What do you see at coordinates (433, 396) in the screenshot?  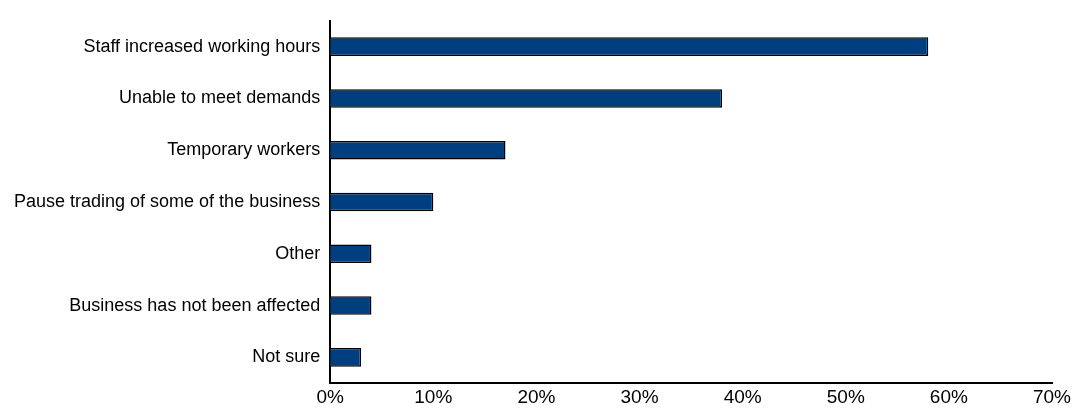 I see `x-tick-label: 10%` at bounding box center [433, 396].